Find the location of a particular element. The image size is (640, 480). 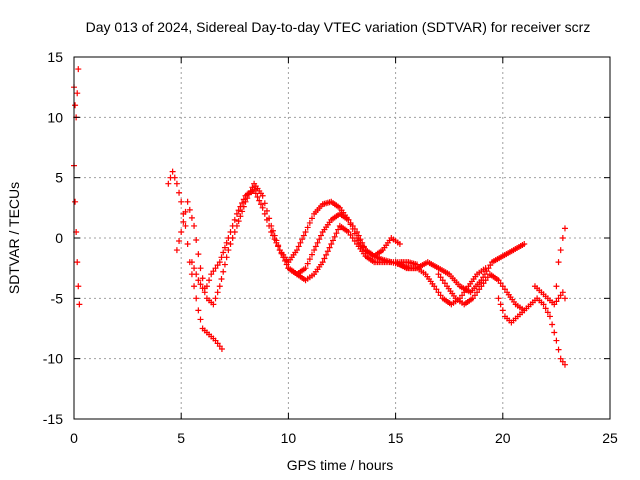

x-tick-label: 0 is located at coordinates (74, 438).